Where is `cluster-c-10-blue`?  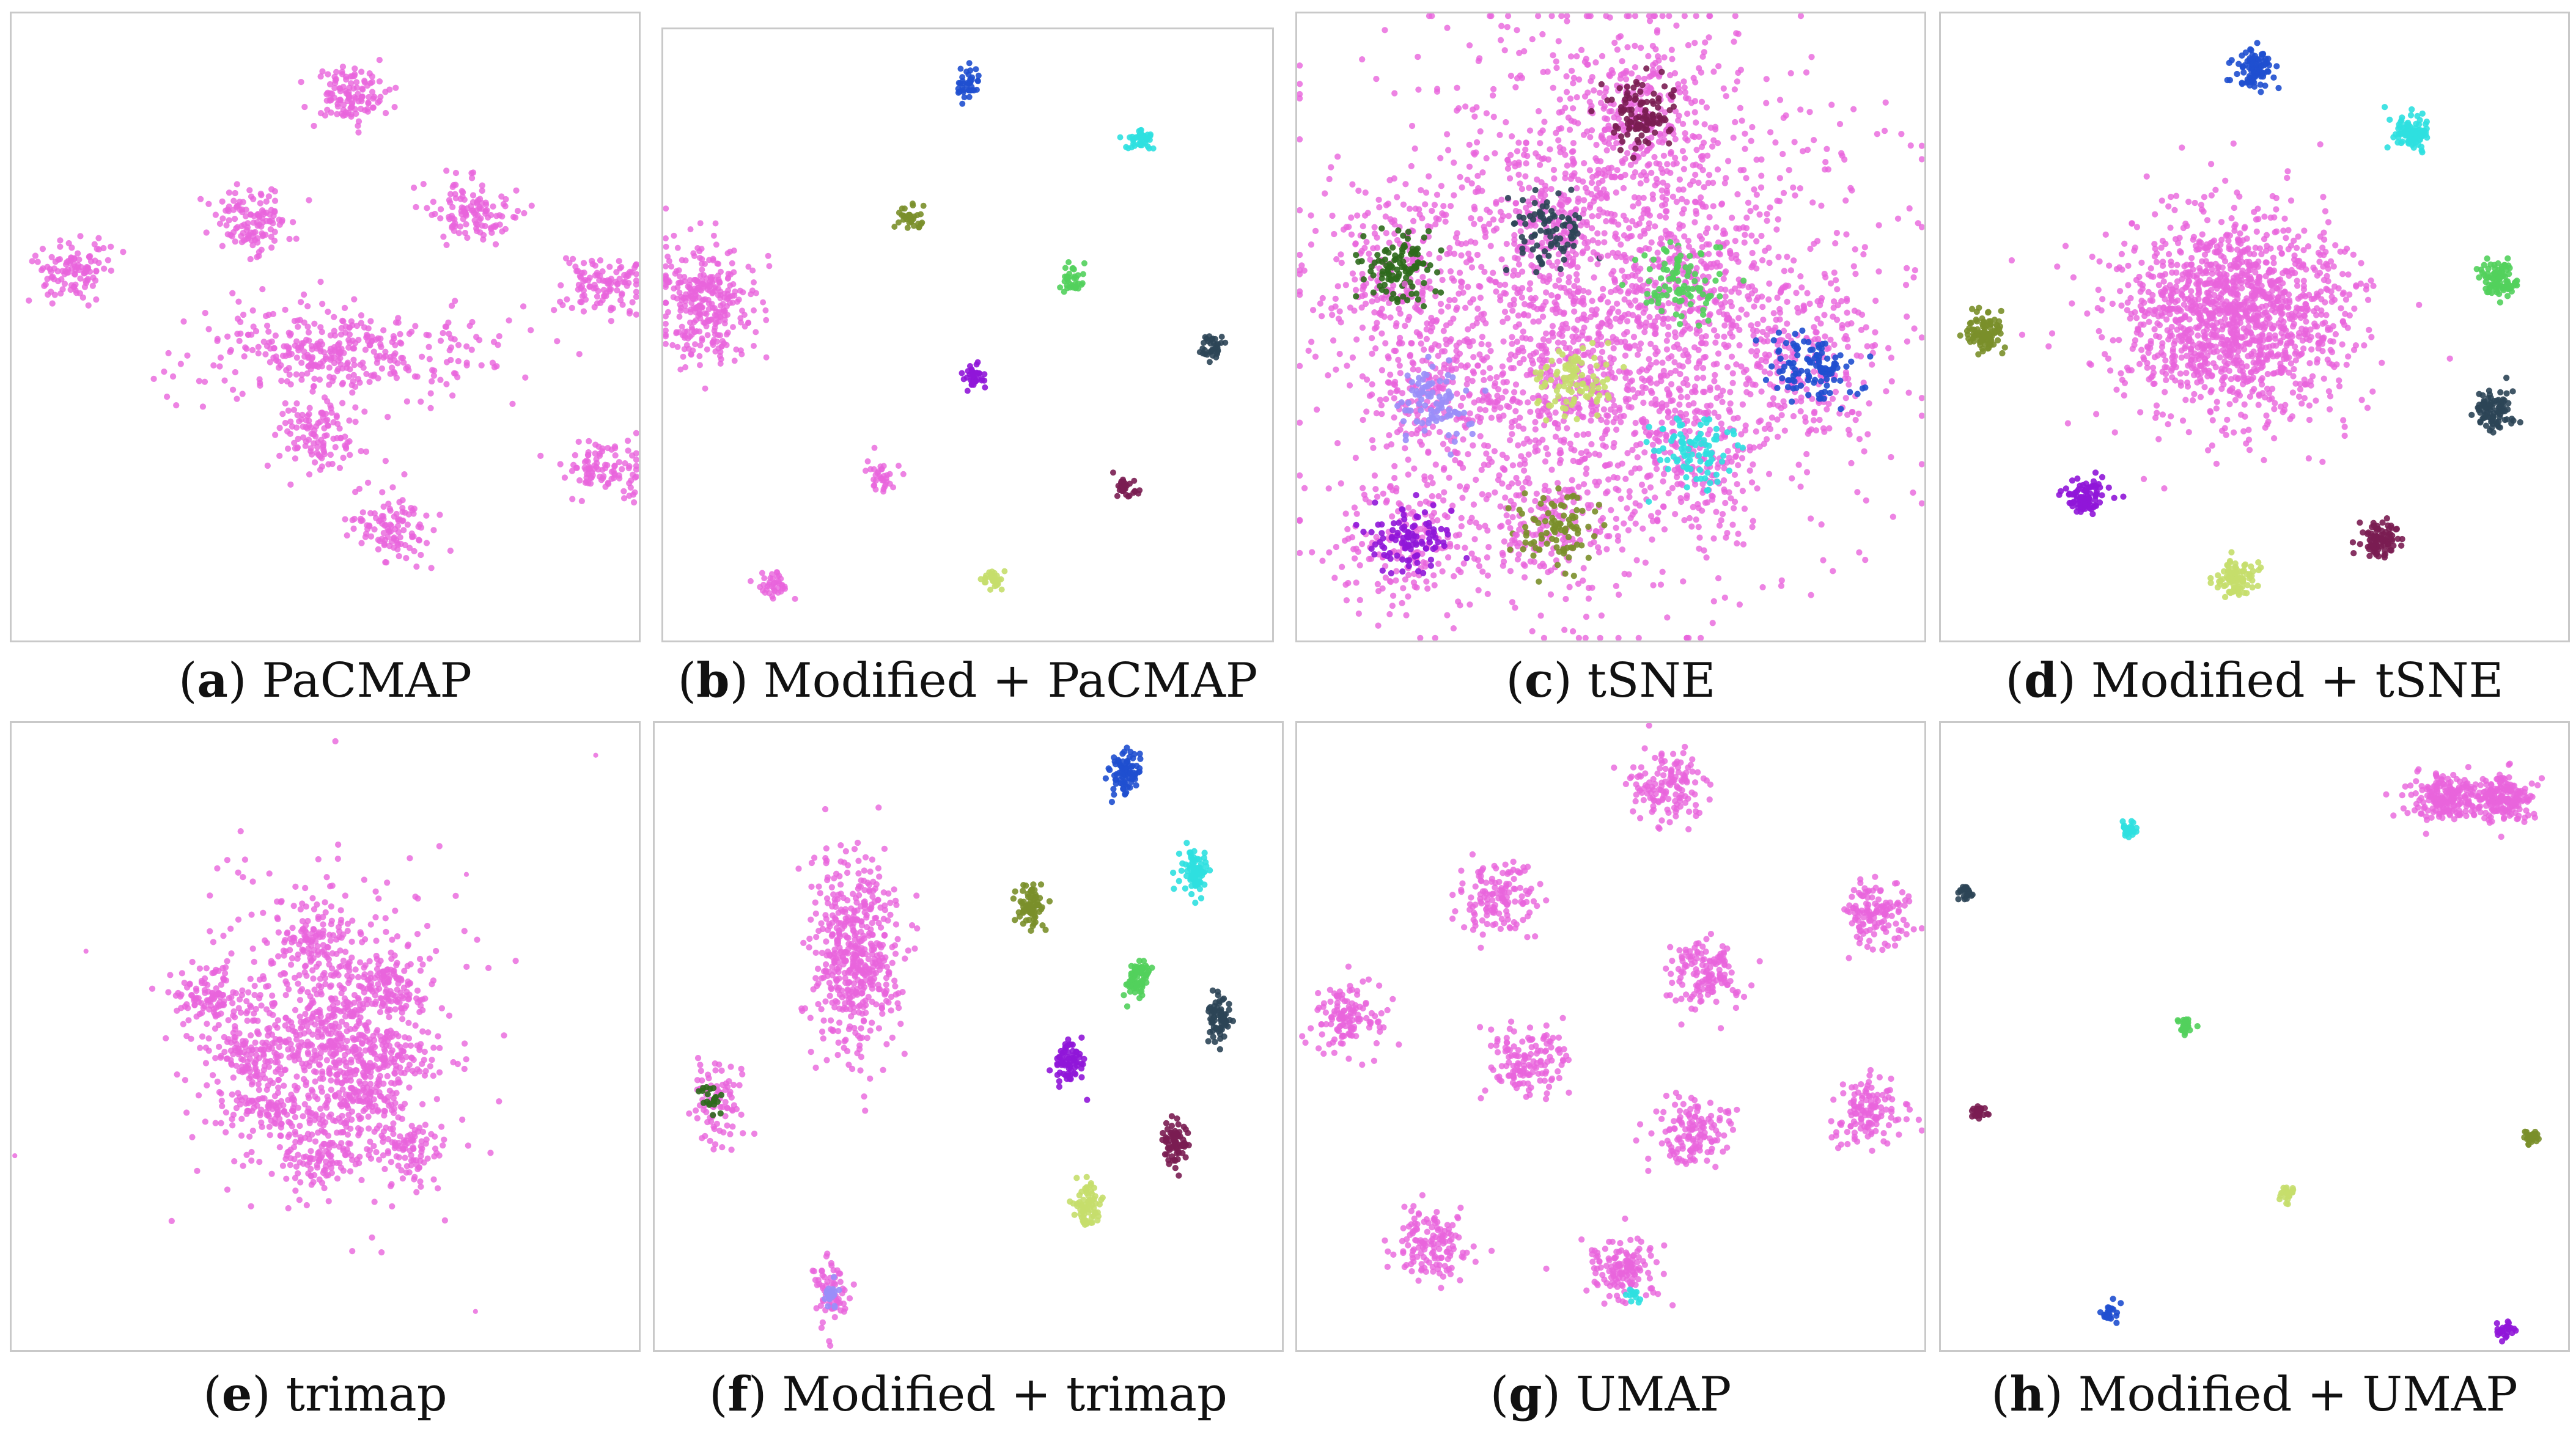
cluster-c-10-blue is located at coordinates (1813, 370).